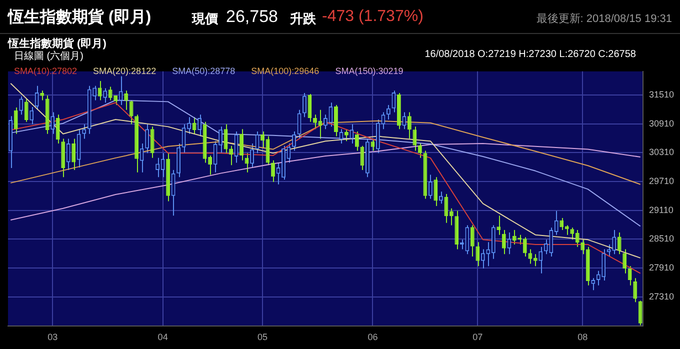  Describe the element at coordinates (661, 209) in the screenshot. I see `y-tick-label: 29110` at that location.